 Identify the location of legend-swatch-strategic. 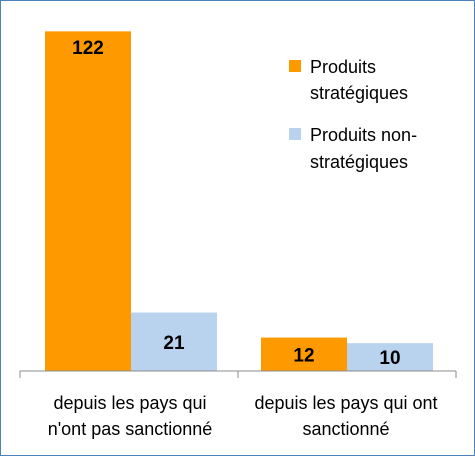
(295, 66).